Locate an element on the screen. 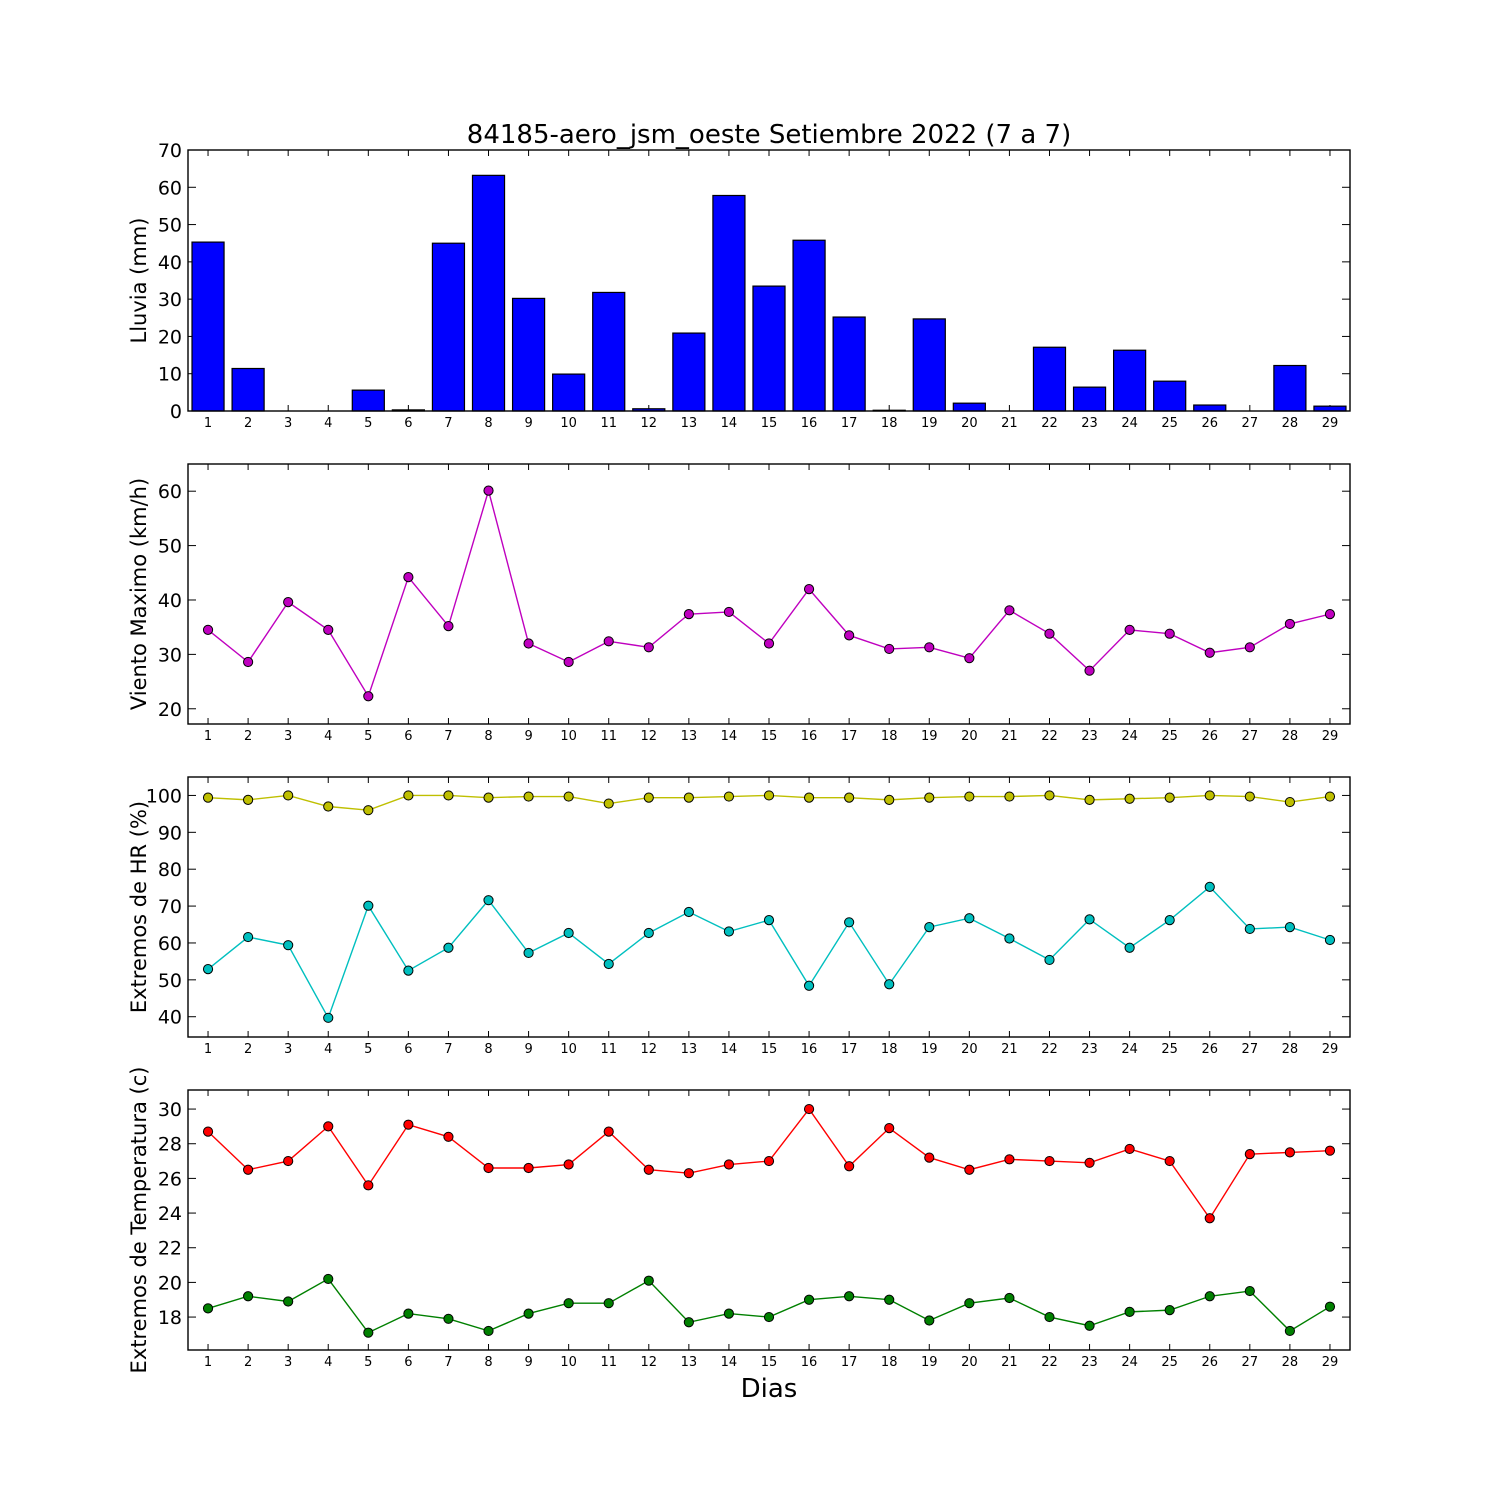 This screenshot has width=1500, height=1500. x-tick-label: 8 is located at coordinates (488, 423).